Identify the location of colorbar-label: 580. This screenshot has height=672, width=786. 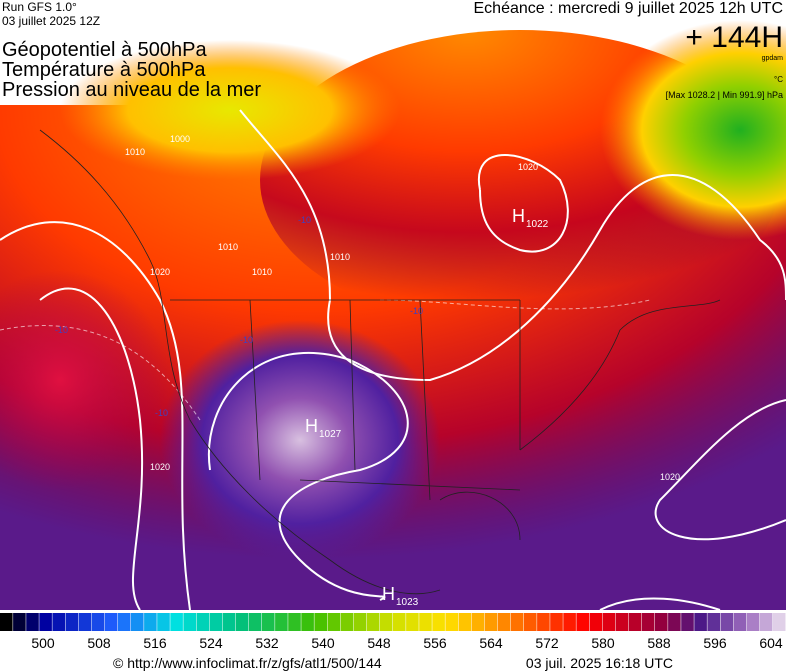
(603, 643).